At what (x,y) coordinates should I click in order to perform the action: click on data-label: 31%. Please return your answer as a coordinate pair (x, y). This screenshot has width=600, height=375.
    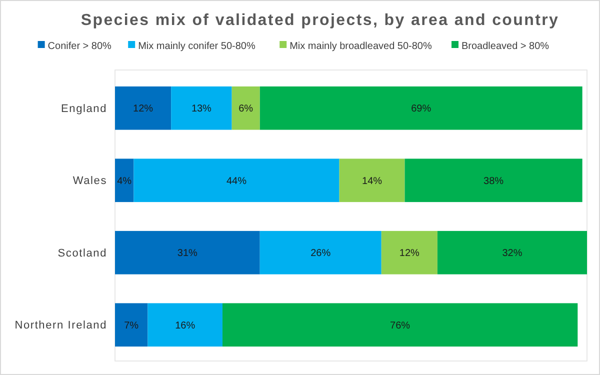
    Looking at the image, I should click on (187, 254).